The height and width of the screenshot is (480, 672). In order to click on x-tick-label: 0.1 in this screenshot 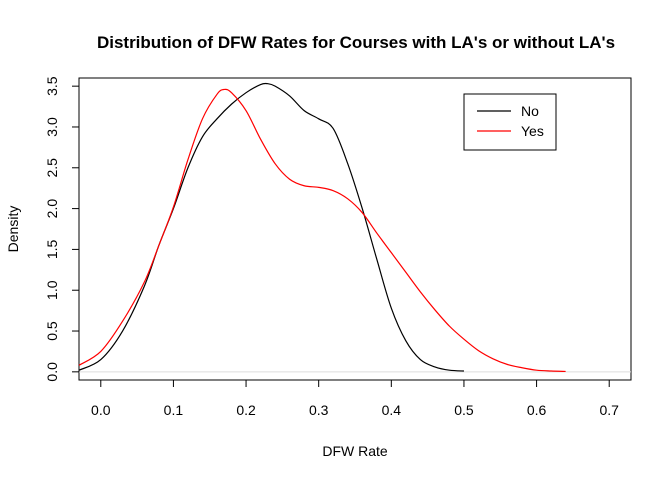, I will do `click(174, 410)`.